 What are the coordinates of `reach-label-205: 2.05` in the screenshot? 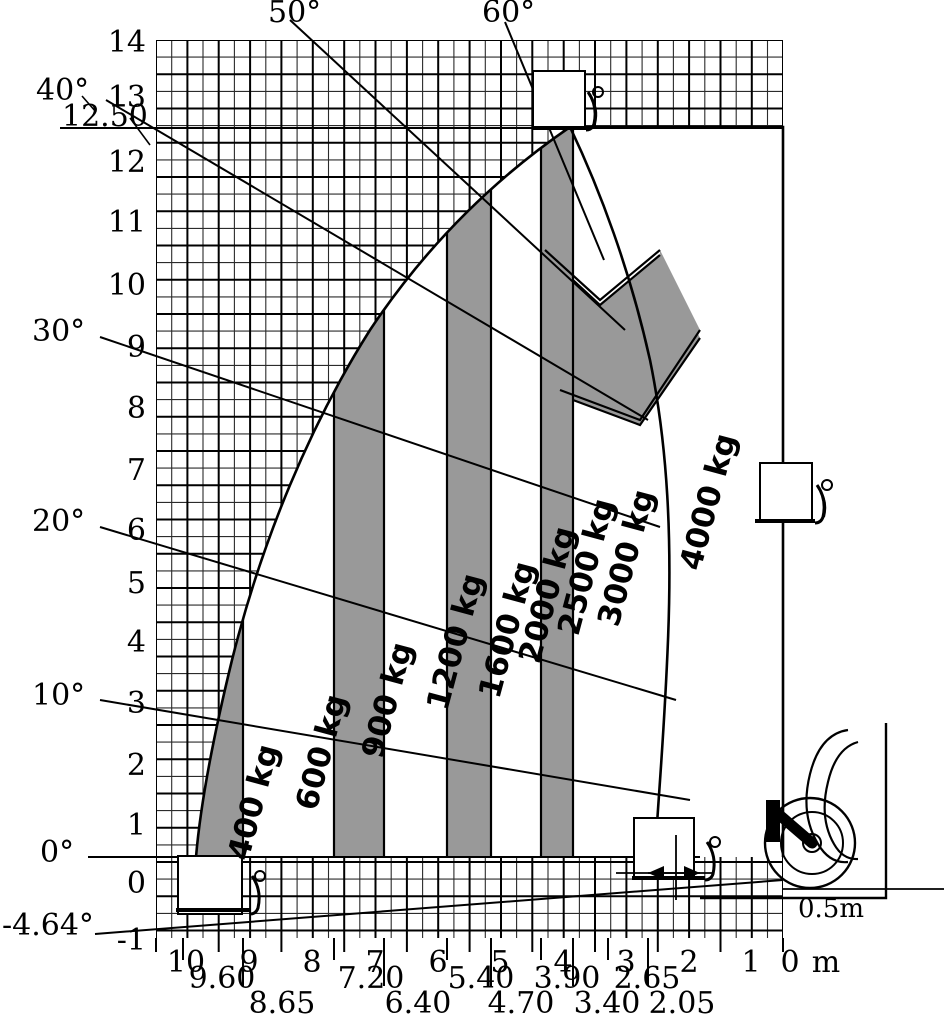 It's located at (682, 1003).